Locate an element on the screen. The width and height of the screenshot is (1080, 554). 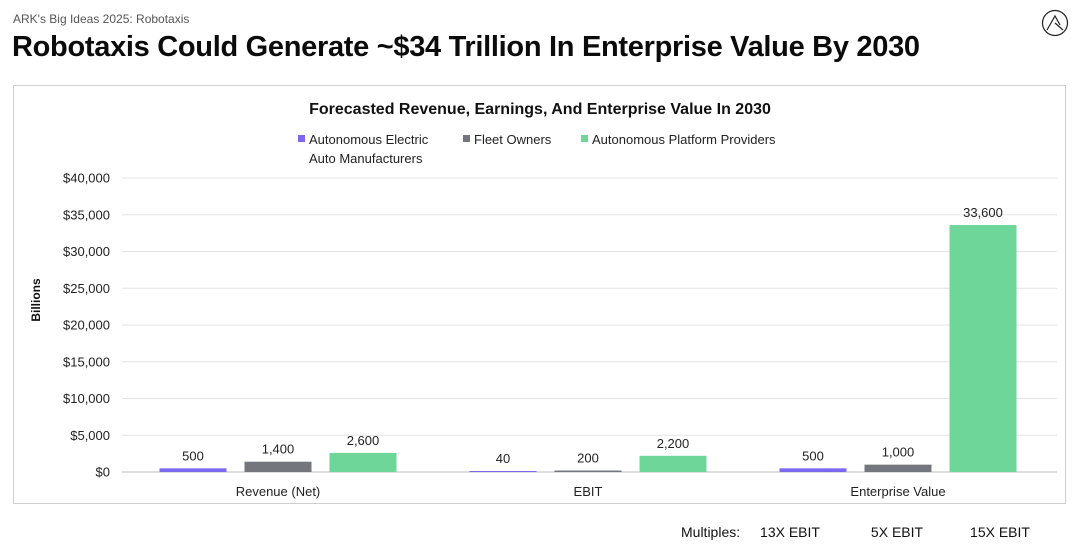
y-tick-label: $30,000 is located at coordinates (86, 251).